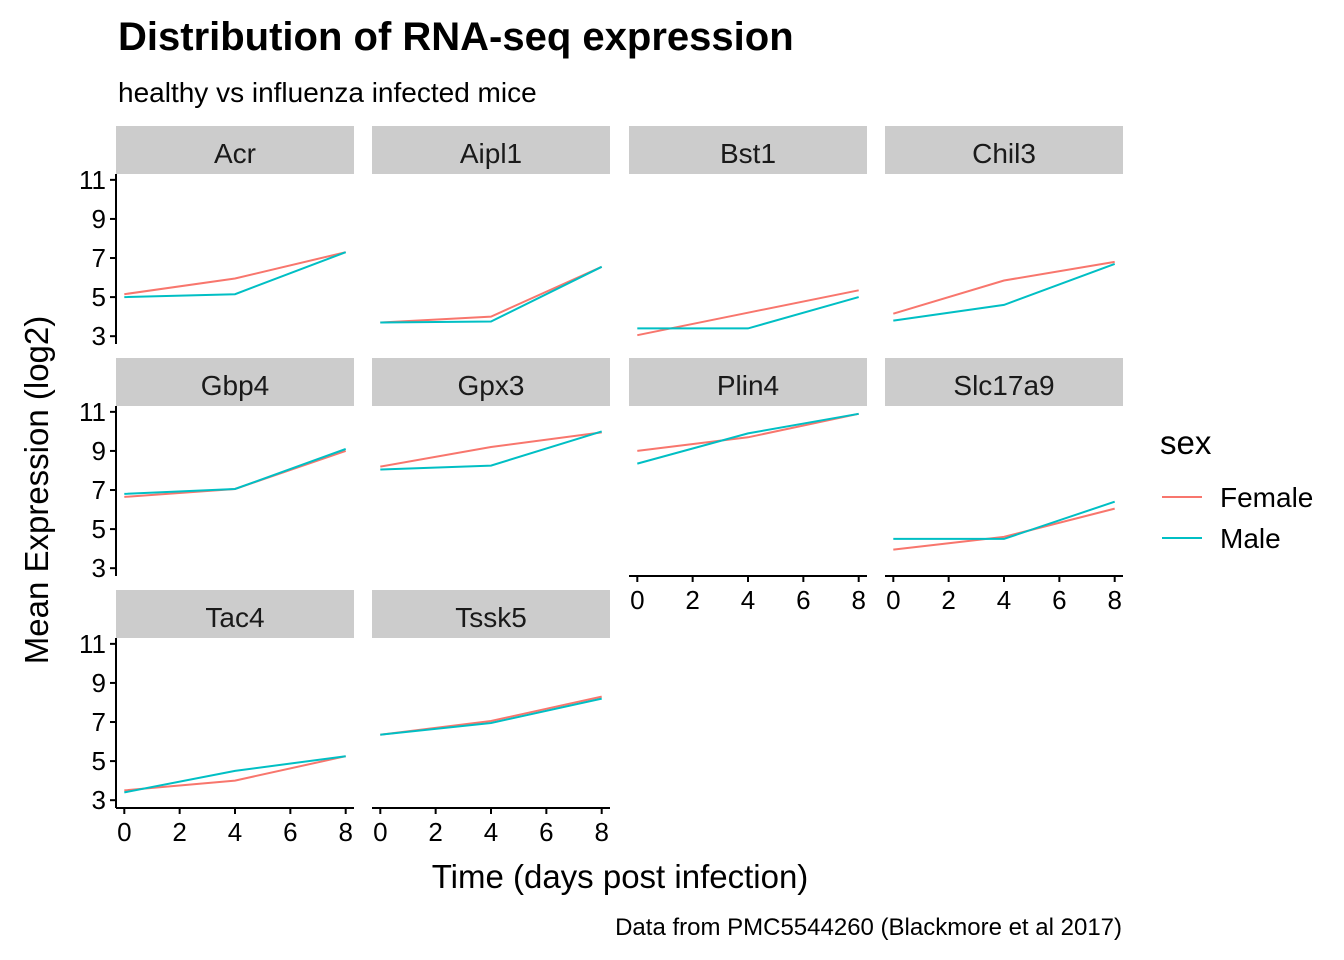  I want to click on facet-aipl1: Aipl1, so click(491, 225).